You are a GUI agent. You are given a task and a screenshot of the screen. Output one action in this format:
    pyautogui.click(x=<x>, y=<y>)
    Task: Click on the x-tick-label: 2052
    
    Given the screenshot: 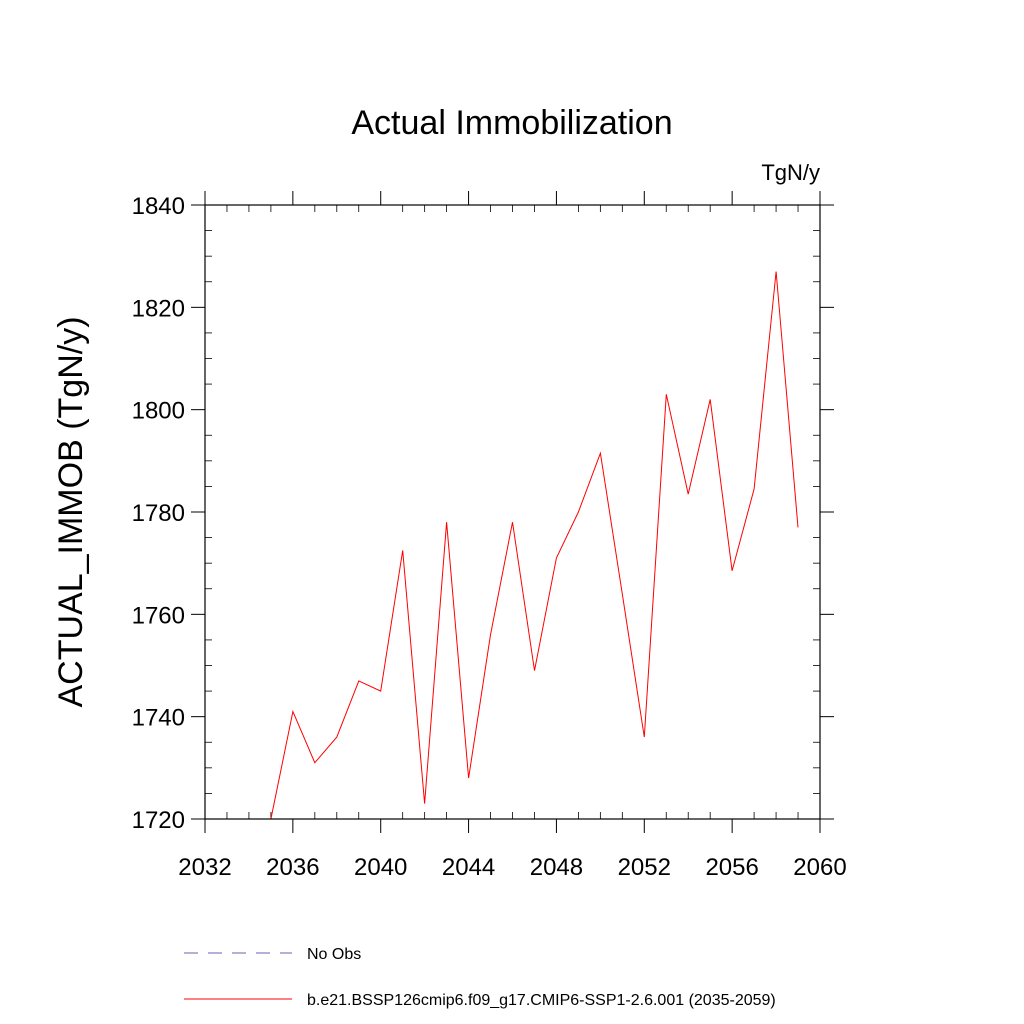 What is the action you would take?
    pyautogui.click(x=644, y=867)
    